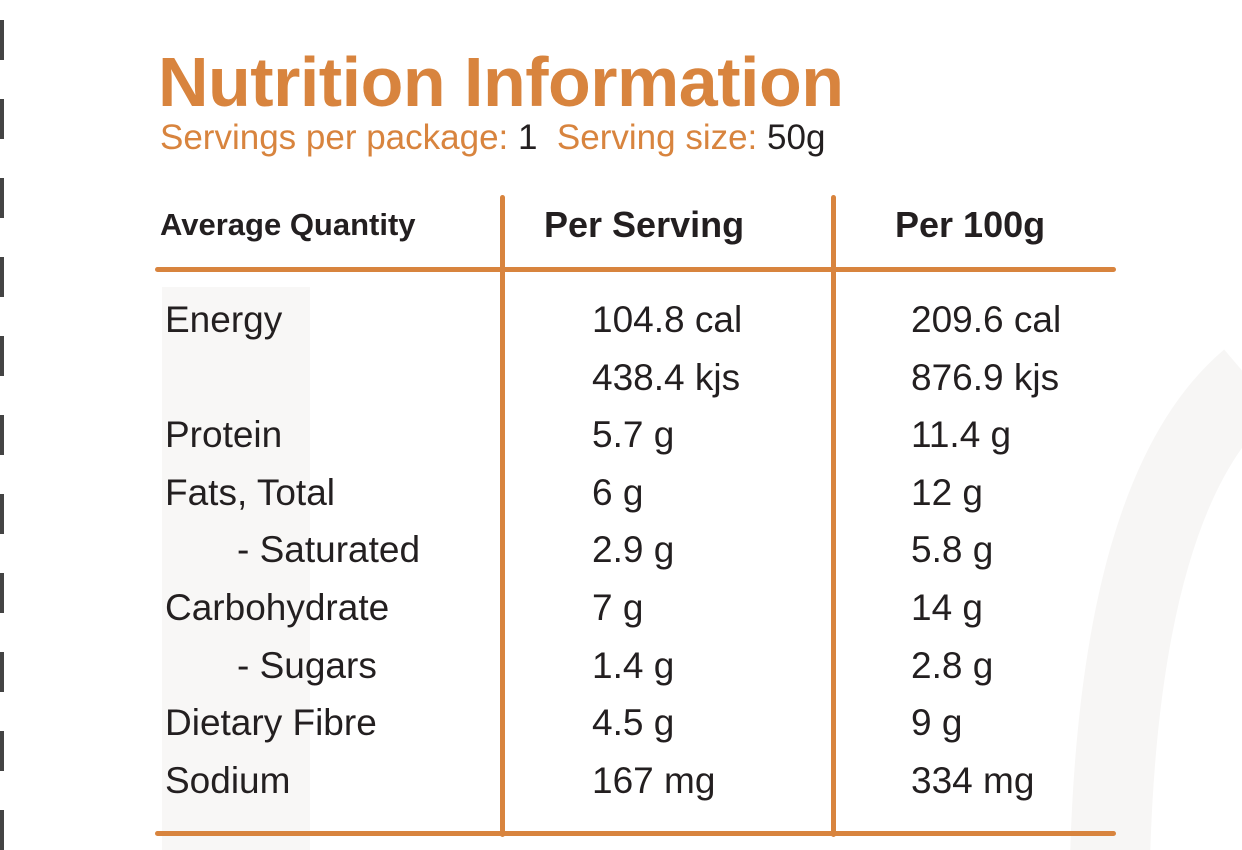  What do you see at coordinates (952, 550) in the screenshot?
I see `row-per-100g: 5.8 g` at bounding box center [952, 550].